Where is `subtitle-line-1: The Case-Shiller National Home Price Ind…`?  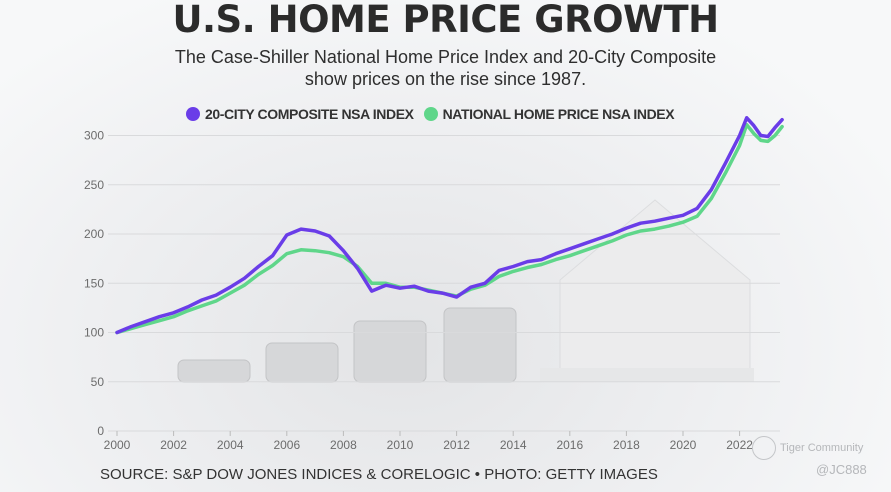
subtitle-line-1: The Case-Shiller National Home Price Ind… is located at coordinates (445, 57).